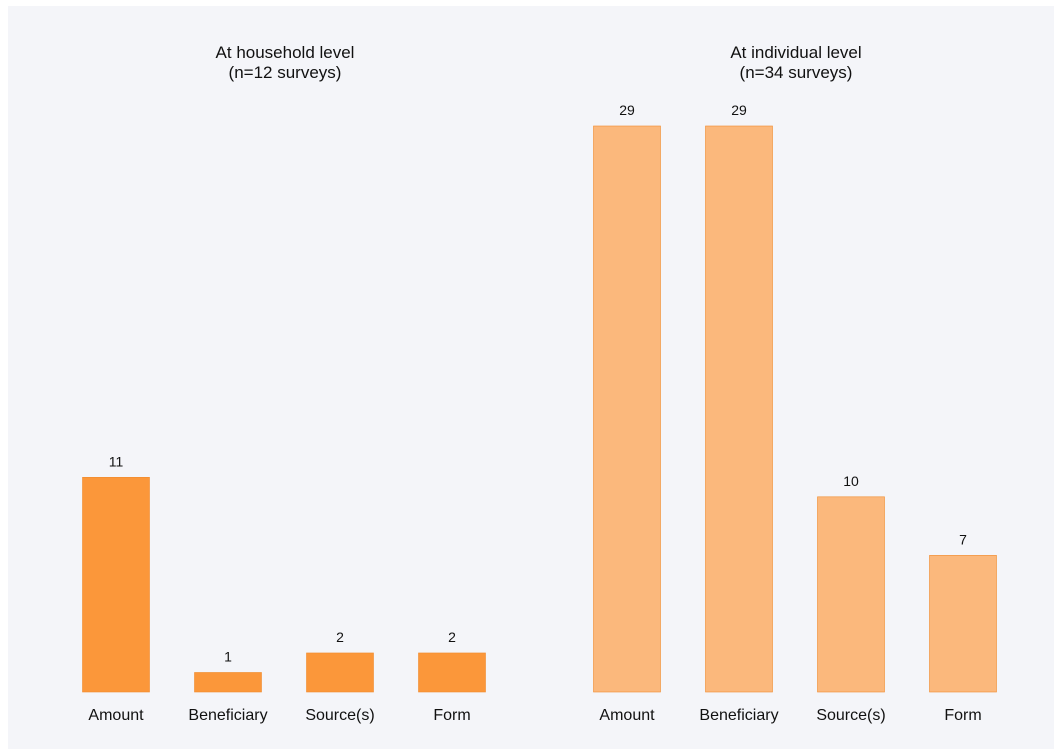 The image size is (1054, 755). I want to click on value-label: 10, so click(851, 481).